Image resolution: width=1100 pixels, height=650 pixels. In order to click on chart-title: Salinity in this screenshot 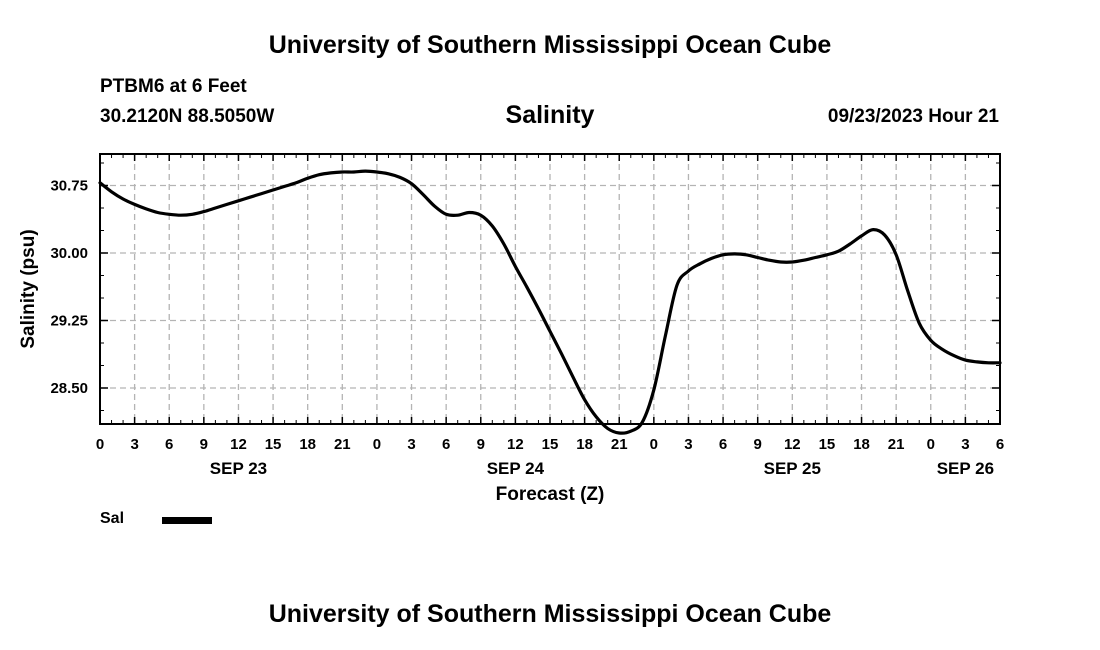, I will do `click(550, 115)`.